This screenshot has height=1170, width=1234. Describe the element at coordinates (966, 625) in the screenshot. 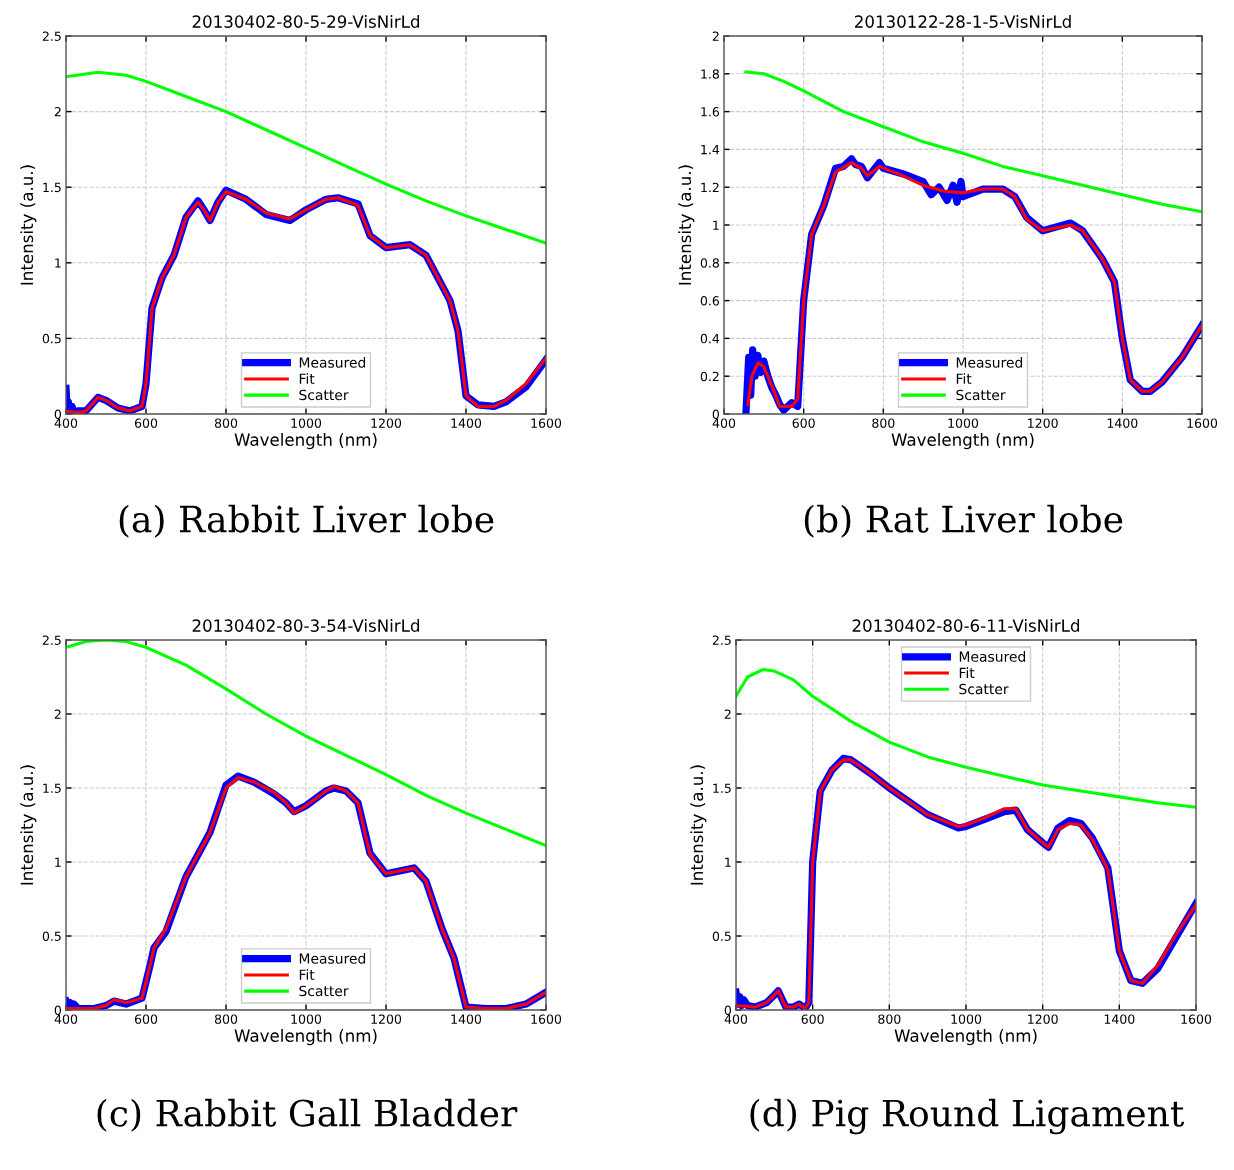

I see `chart-title: 20130402-80-6-11-VisNirLd` at that location.